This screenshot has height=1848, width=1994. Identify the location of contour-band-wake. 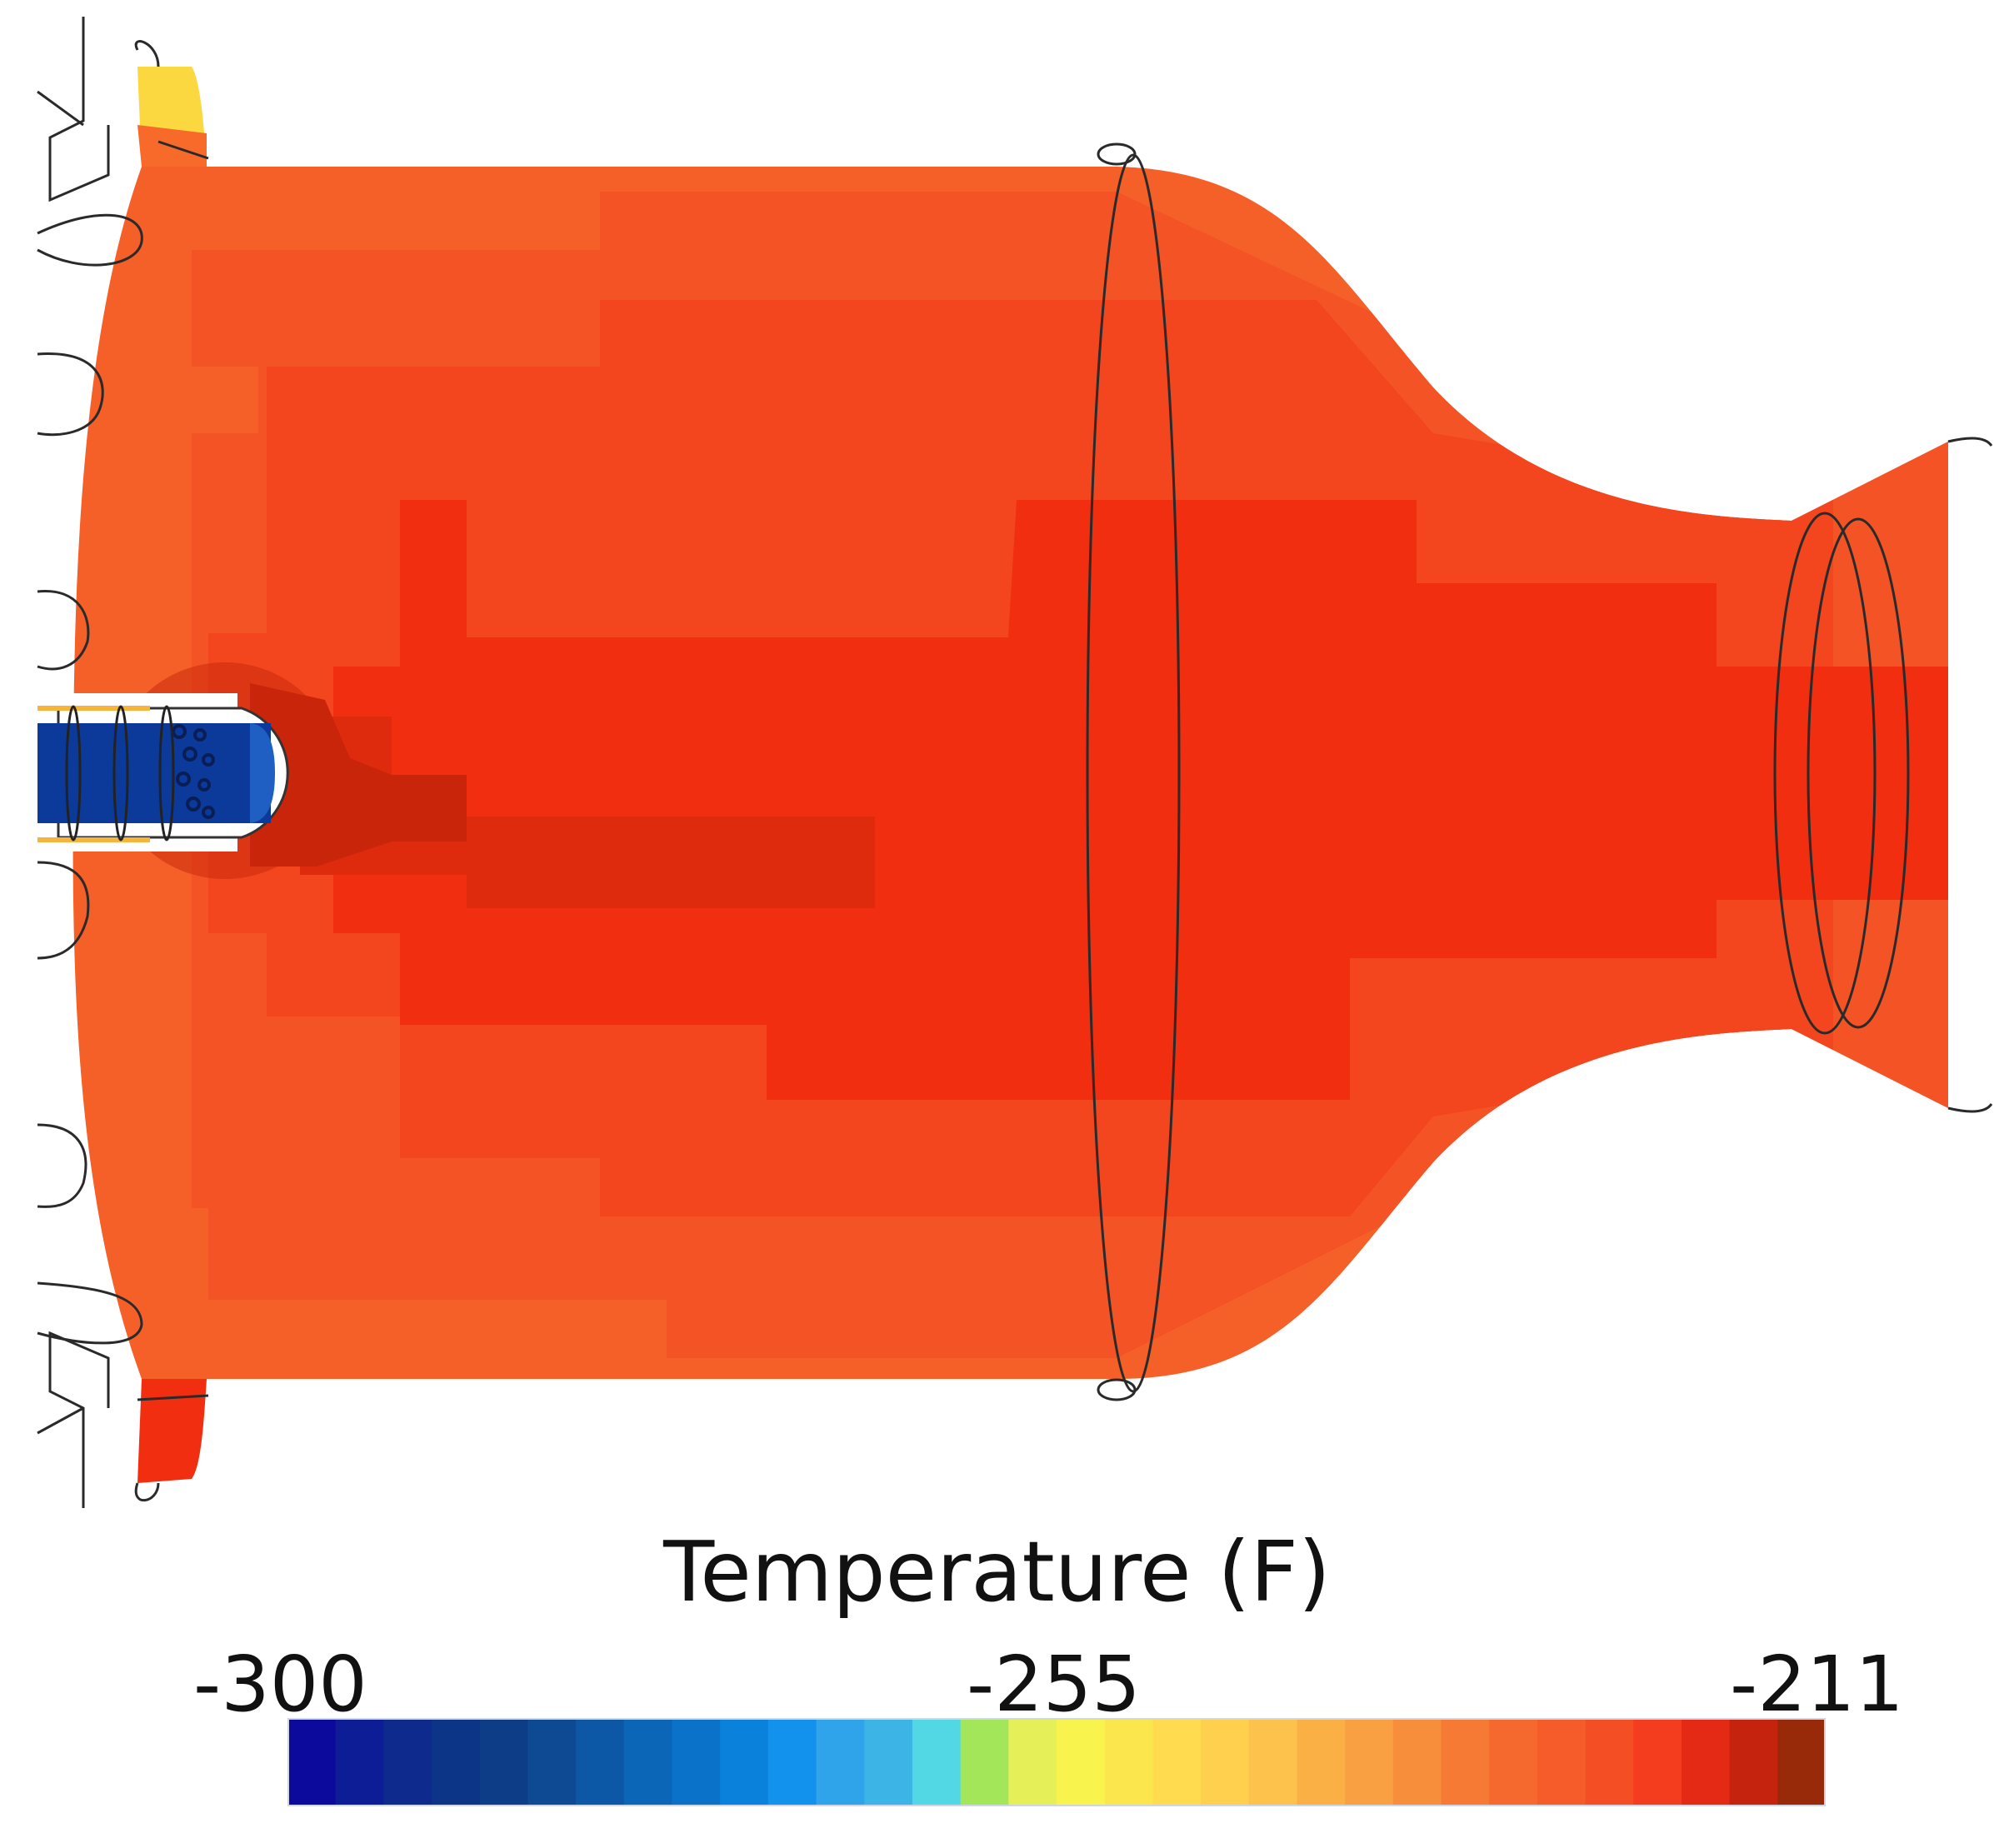
(587, 812).